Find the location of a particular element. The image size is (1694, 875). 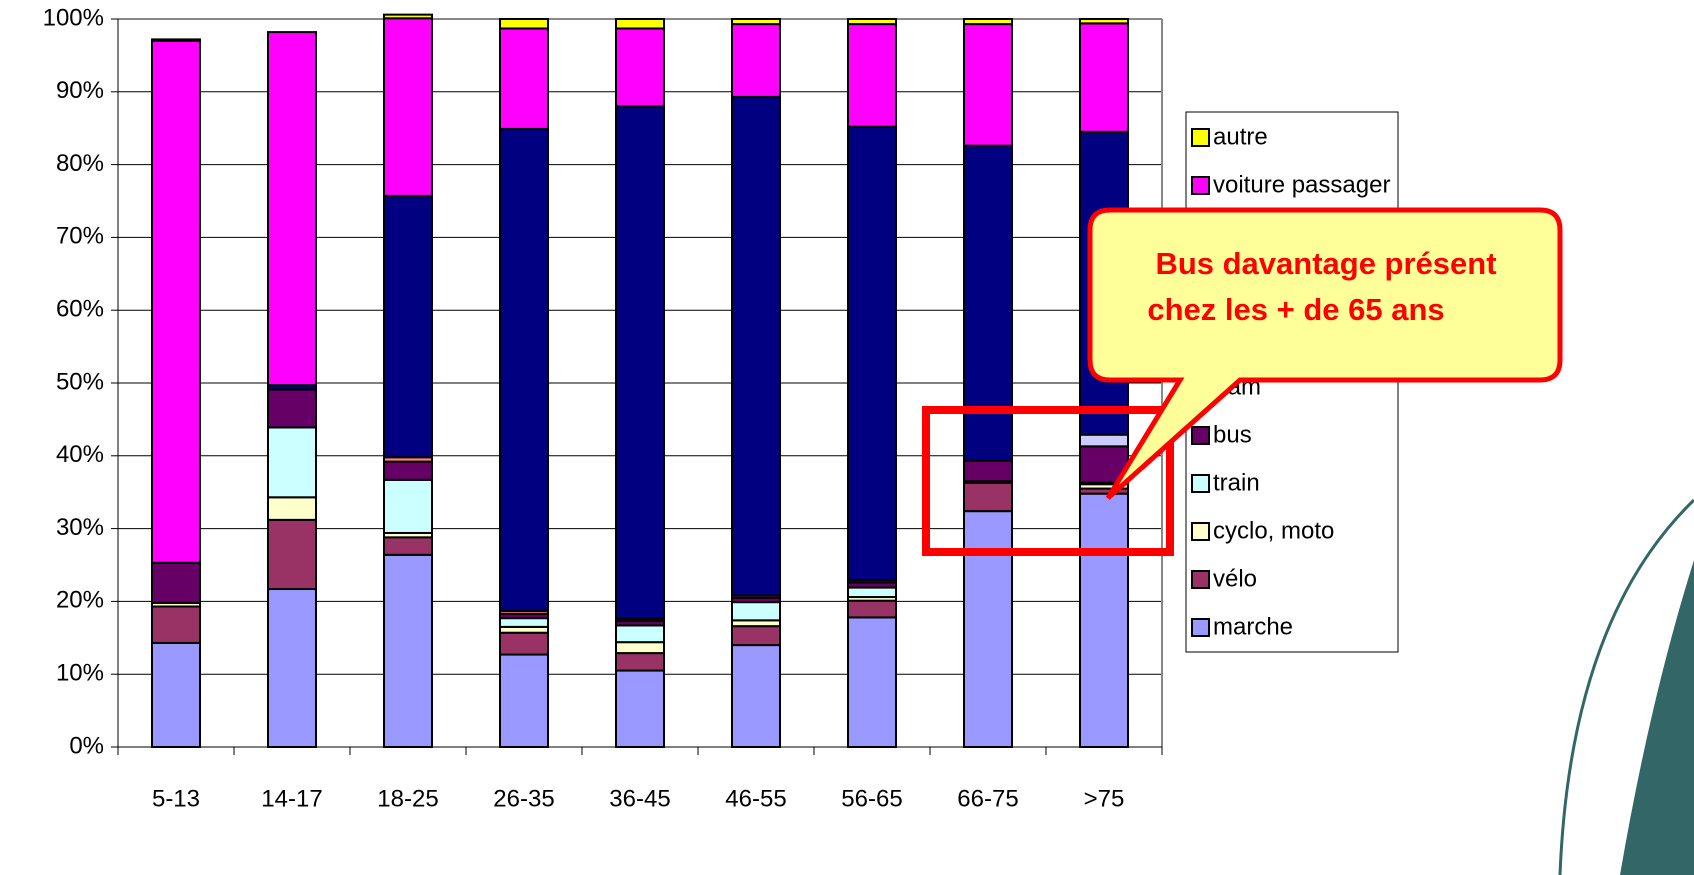

legend-label: voiture passager is located at coordinates (1301, 184).